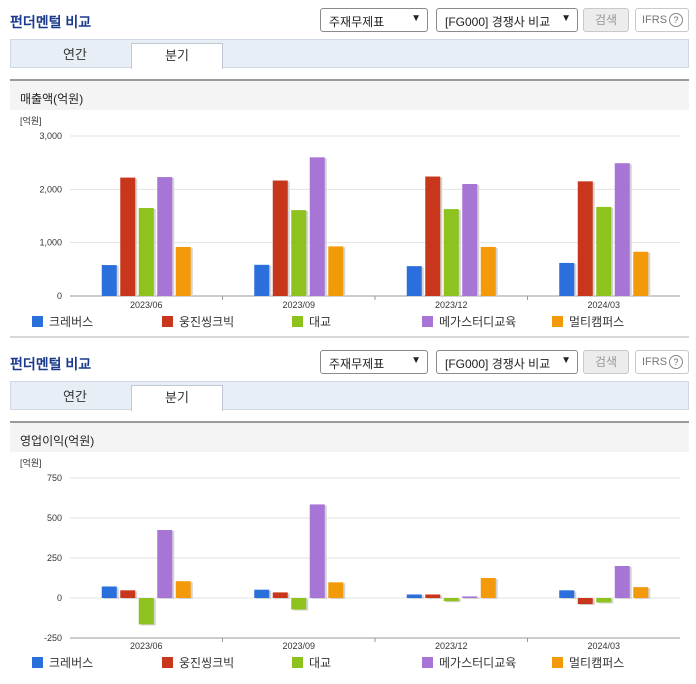 The image size is (696, 684). Describe the element at coordinates (349, 436) in the screenshot. I see `metric-label: 영업이익(억원)` at that location.